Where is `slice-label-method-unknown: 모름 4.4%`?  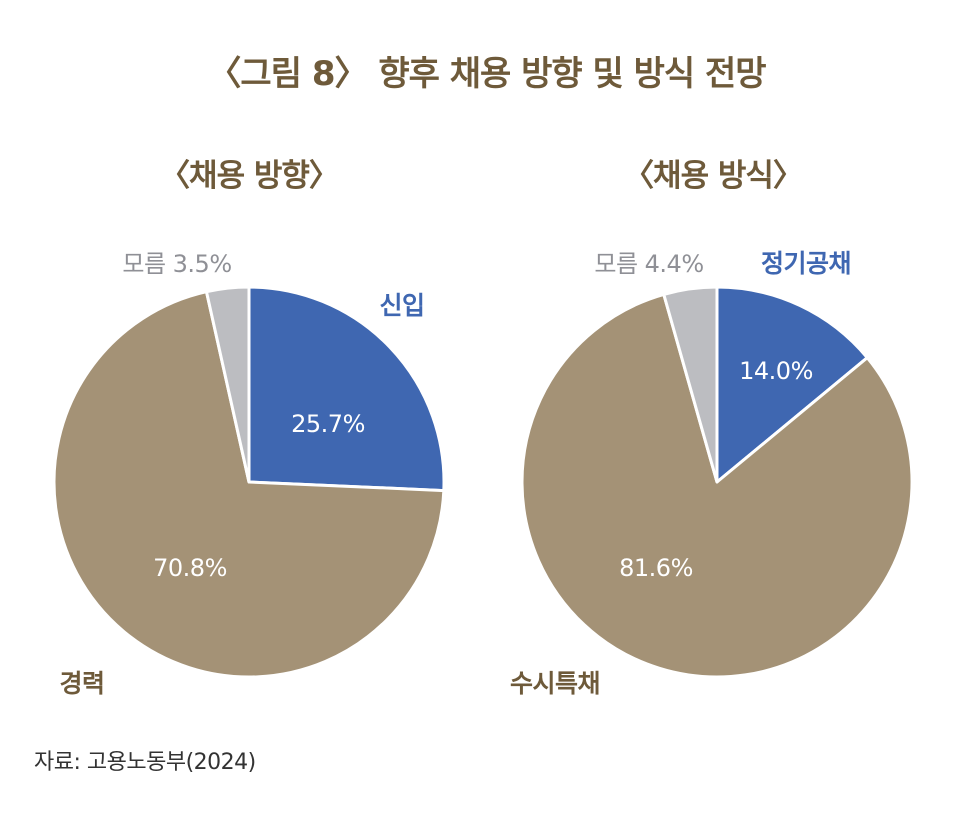
slice-label-method-unknown: 모름 4.4% is located at coordinates (648, 264).